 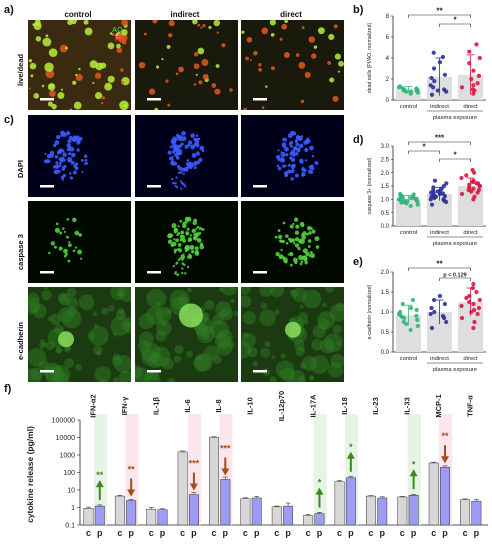 I want to click on legend-pi: PI, so click(x=118, y=39).